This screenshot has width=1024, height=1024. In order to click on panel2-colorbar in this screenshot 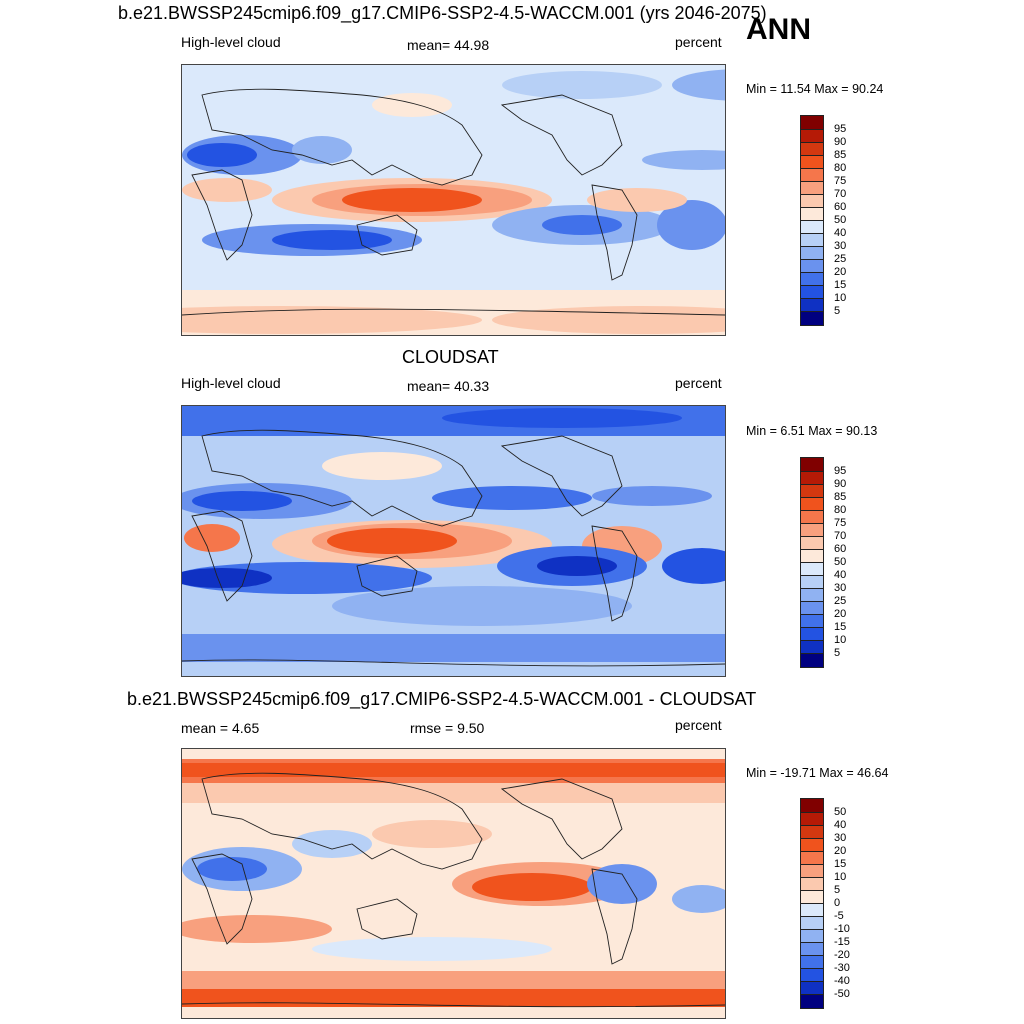, I will do `click(812, 562)`.